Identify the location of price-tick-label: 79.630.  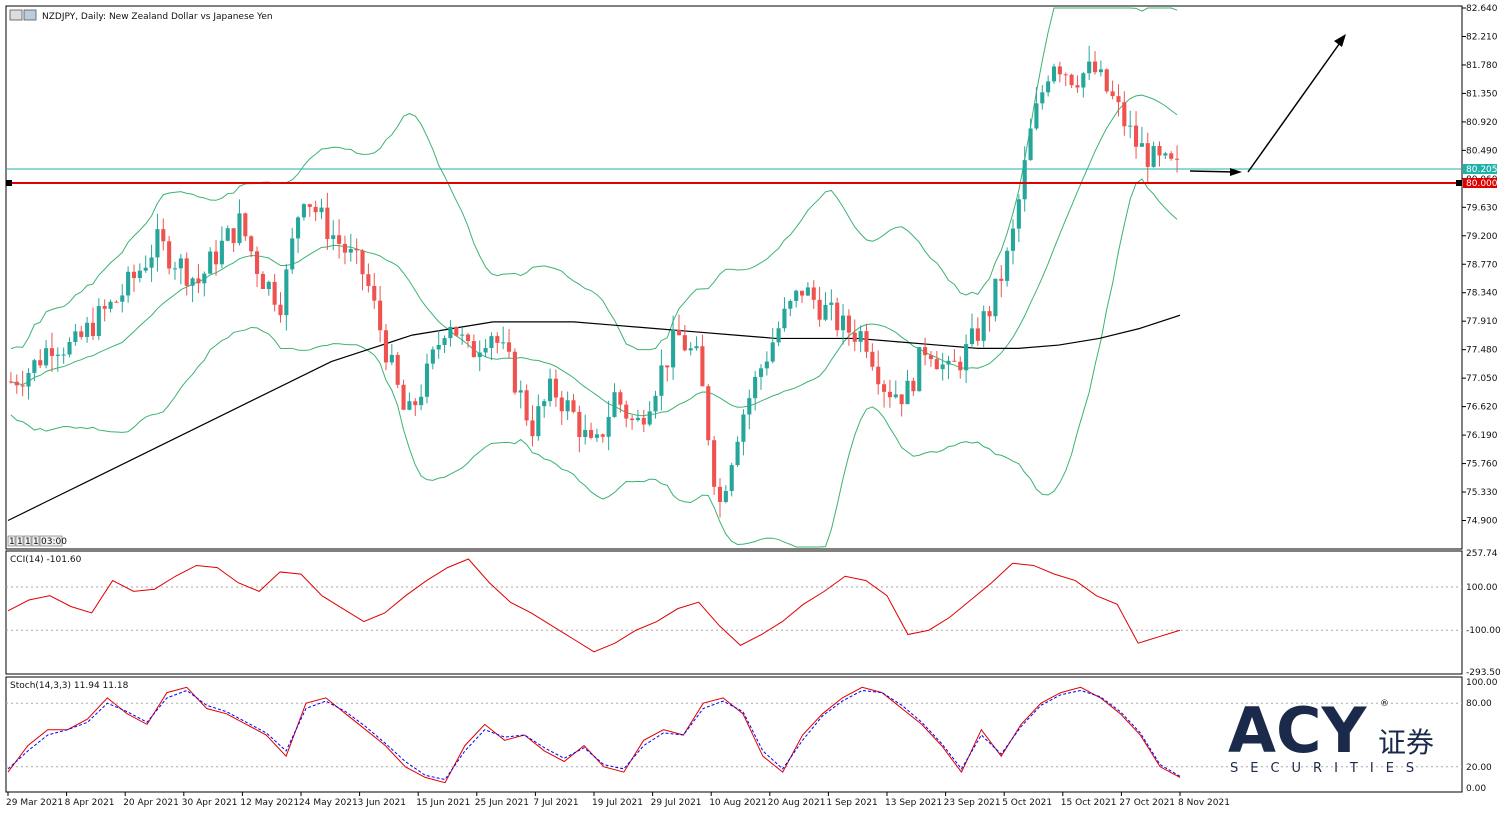
(1482, 208).